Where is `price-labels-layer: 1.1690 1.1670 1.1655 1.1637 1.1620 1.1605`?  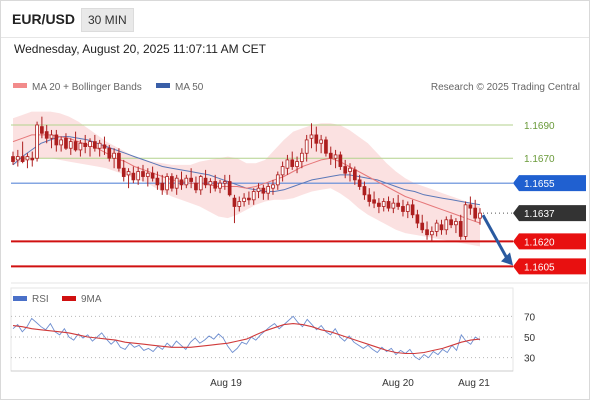 price-labels-layer: 1.1690 1.1670 1.1655 1.1637 1.1620 1.1605 is located at coordinates (533, 198).